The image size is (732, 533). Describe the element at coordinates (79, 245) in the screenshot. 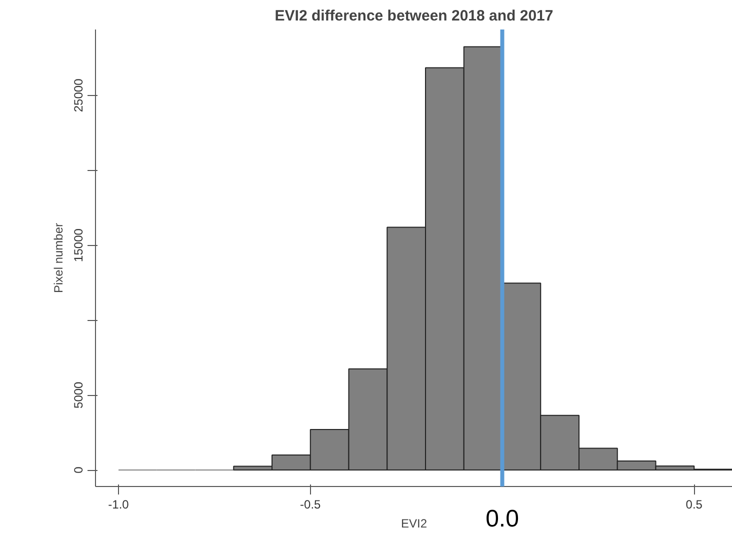

I see `y-tick-label: 15000` at that location.